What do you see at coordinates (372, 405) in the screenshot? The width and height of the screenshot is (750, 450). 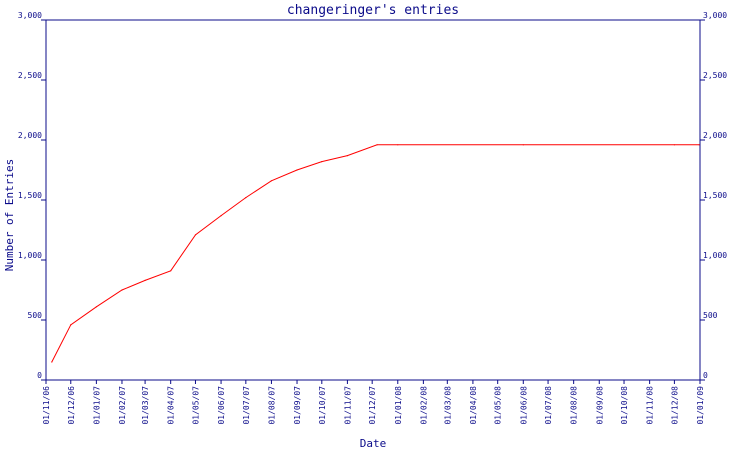 I see `x-tick-label: 01/12/07` at bounding box center [372, 405].